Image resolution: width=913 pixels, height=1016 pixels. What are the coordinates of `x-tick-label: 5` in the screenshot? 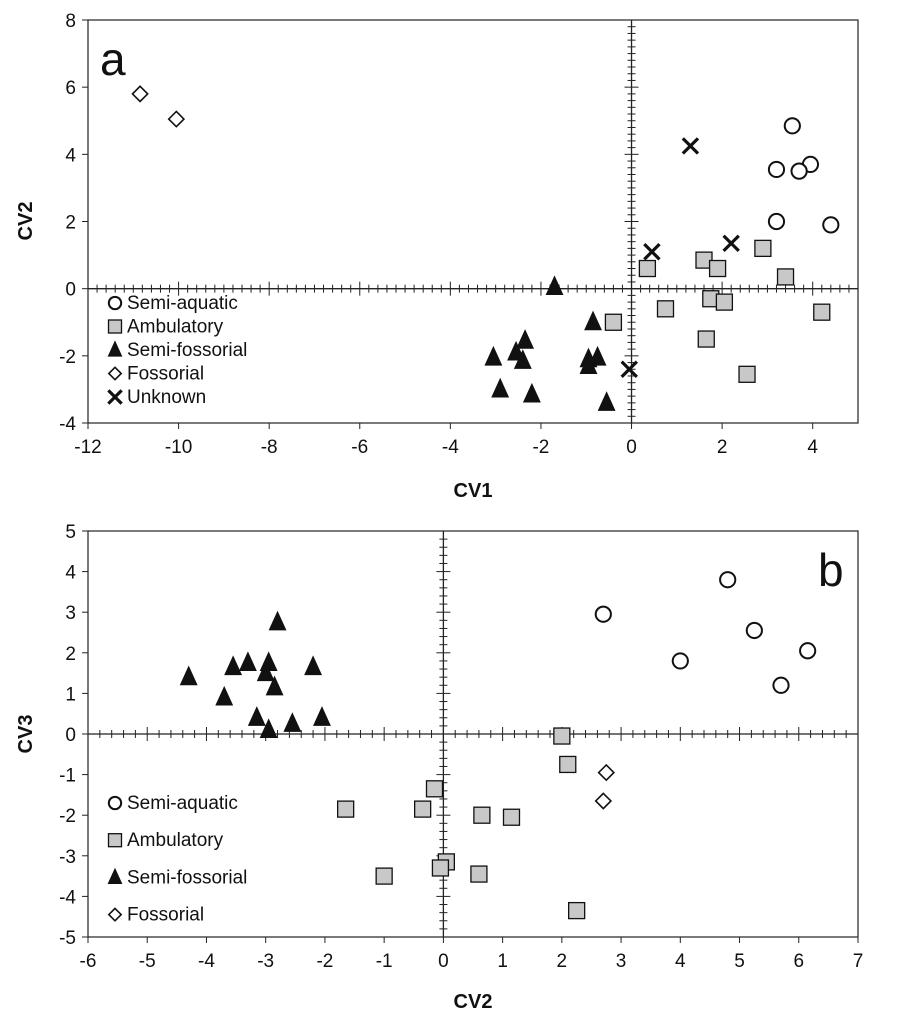 It's located at (739, 961).